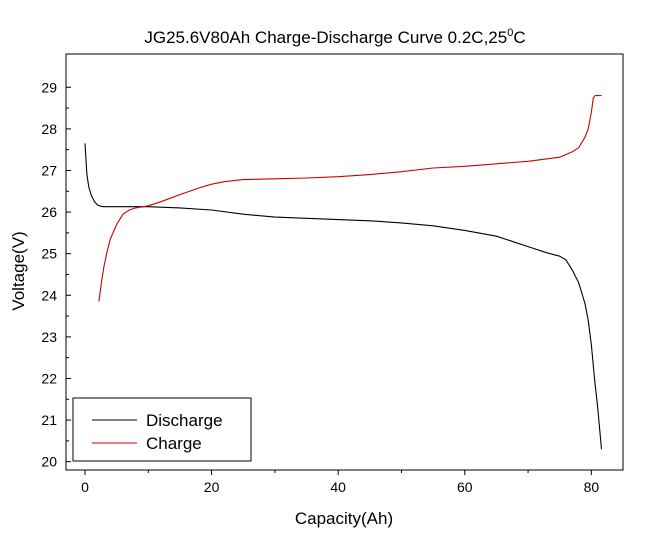  Describe the element at coordinates (49, 254) in the screenshot. I see `y-tick-label: 25` at that location.